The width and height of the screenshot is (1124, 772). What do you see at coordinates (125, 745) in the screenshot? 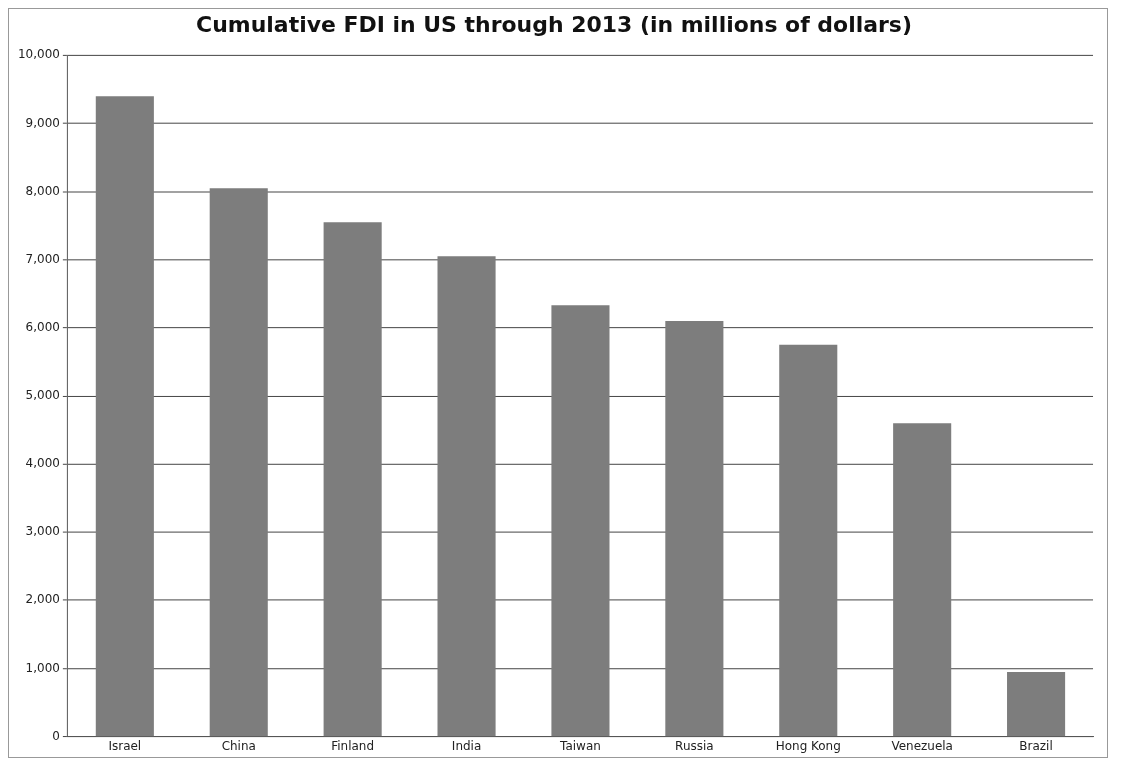
I see `x-tick-label: Israel` at bounding box center [125, 745].